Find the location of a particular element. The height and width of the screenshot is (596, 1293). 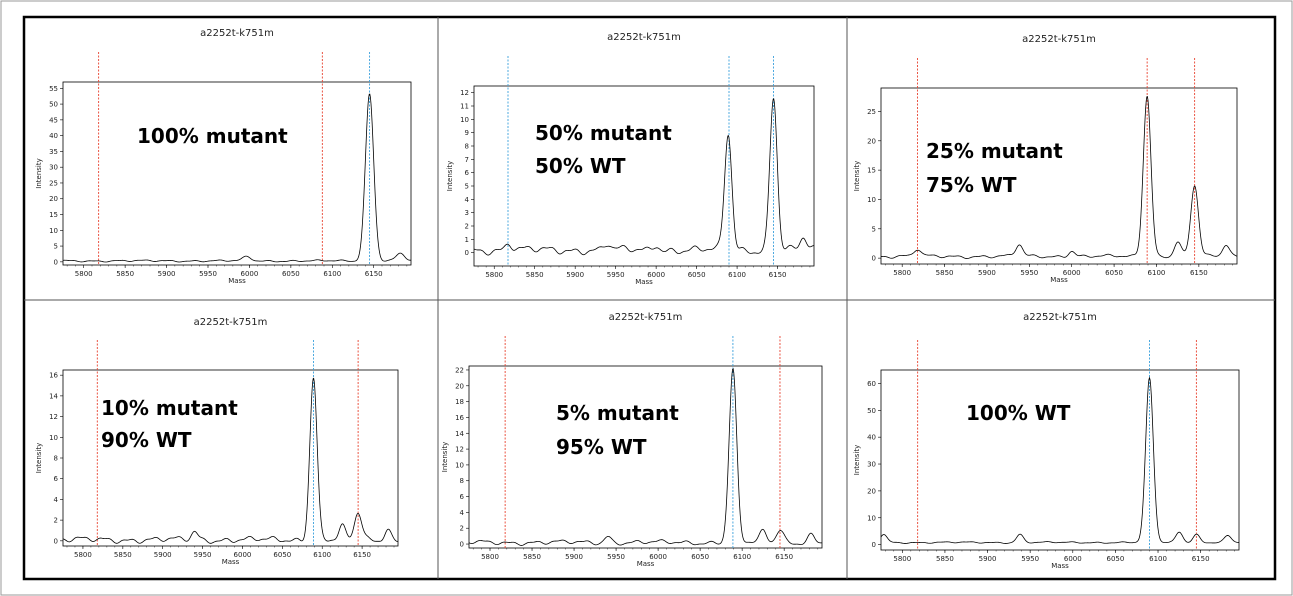

y-tick-label: 60 is located at coordinates (871, 384).